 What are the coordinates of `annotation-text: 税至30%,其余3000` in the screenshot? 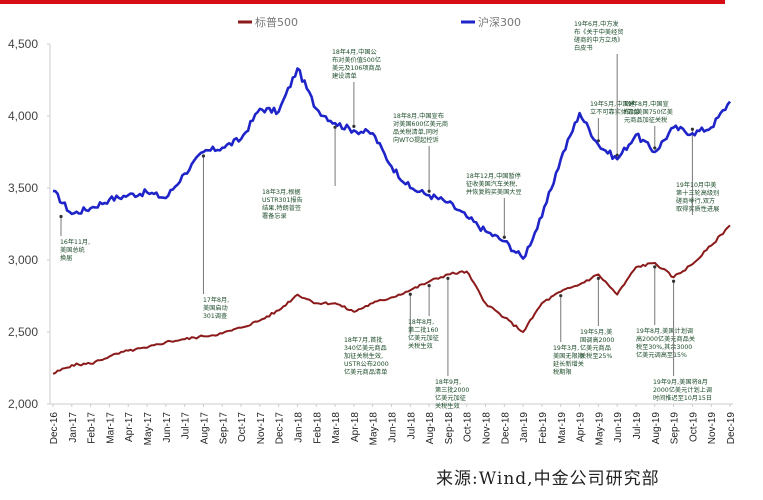 It's located at (664, 347).